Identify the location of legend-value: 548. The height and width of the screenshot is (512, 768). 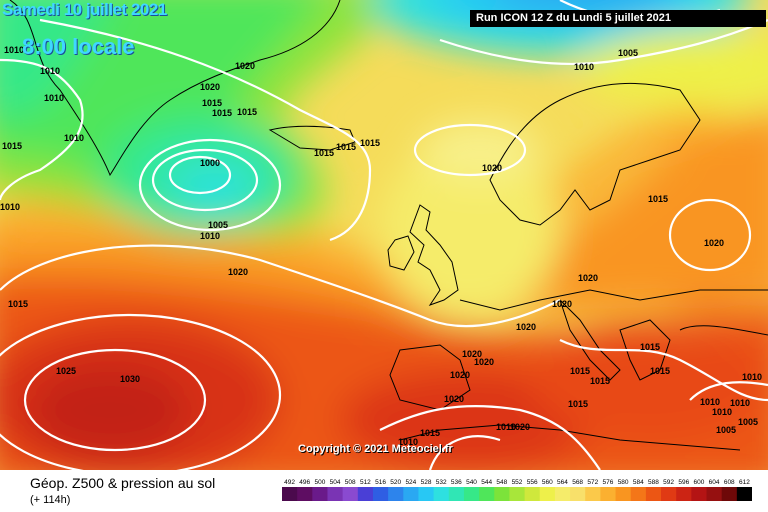
(501, 482).